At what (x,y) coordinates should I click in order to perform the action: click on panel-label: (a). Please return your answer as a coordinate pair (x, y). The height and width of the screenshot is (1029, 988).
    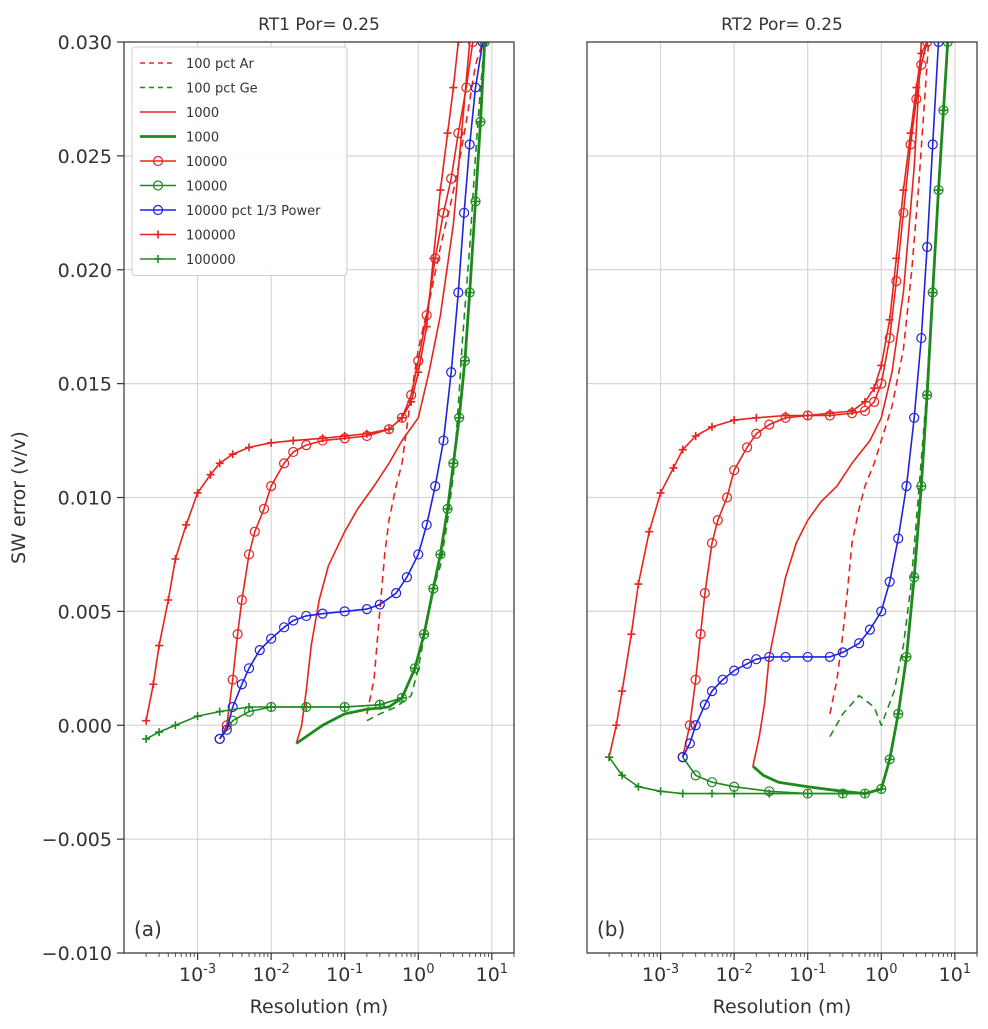
    Looking at the image, I should click on (148, 929).